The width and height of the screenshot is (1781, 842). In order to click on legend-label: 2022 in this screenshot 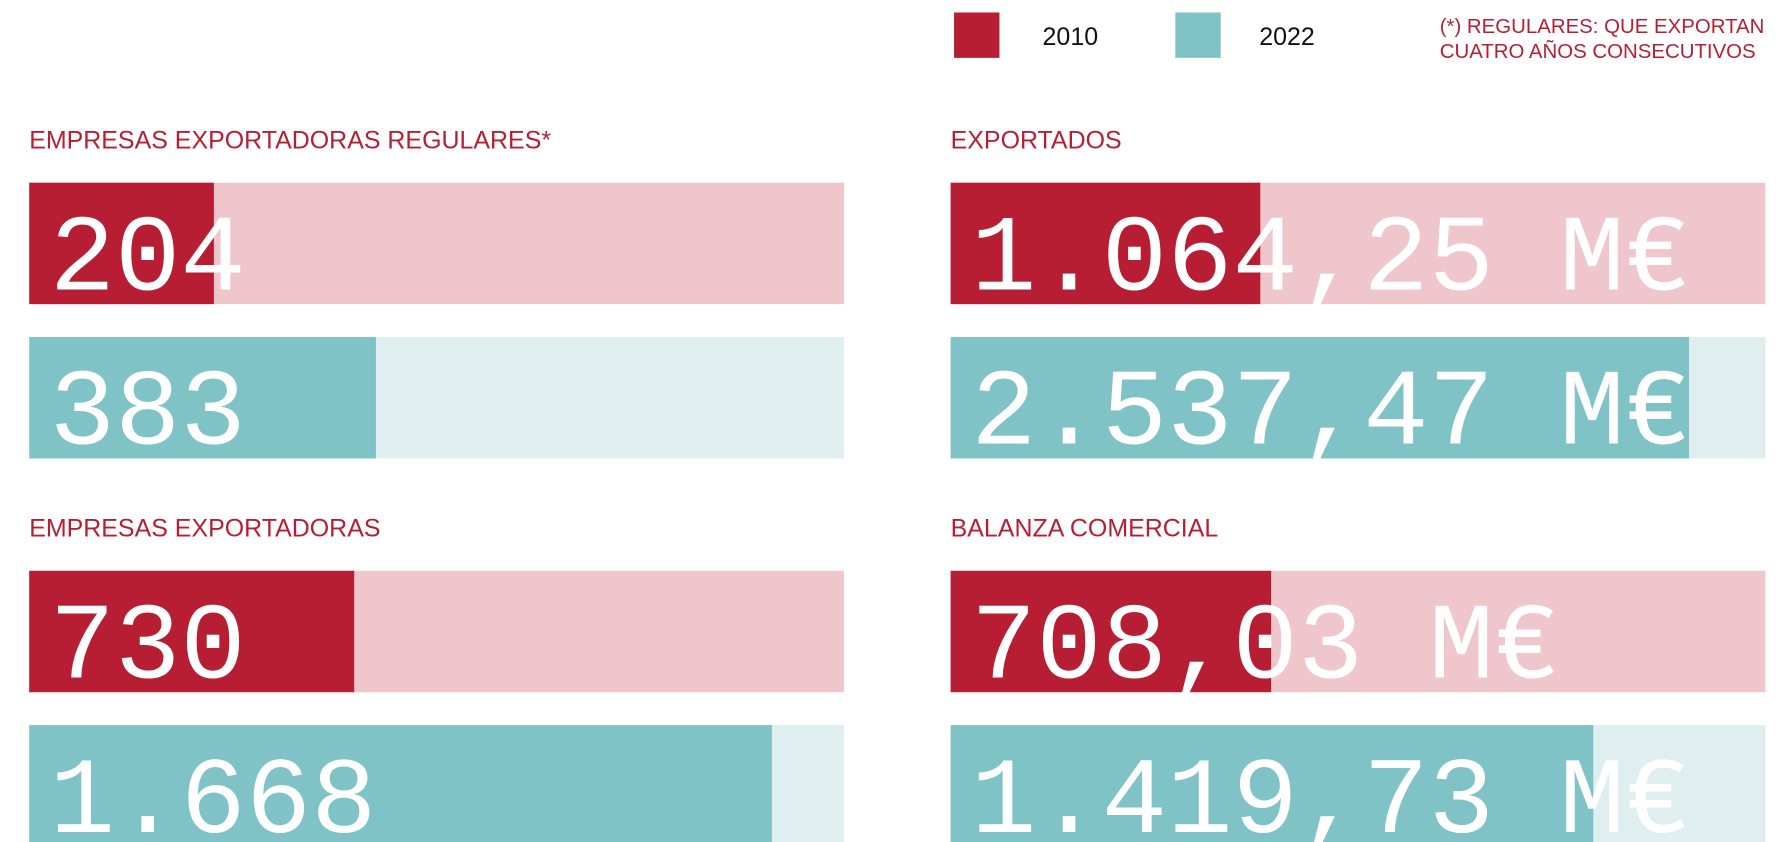, I will do `click(1287, 37)`.